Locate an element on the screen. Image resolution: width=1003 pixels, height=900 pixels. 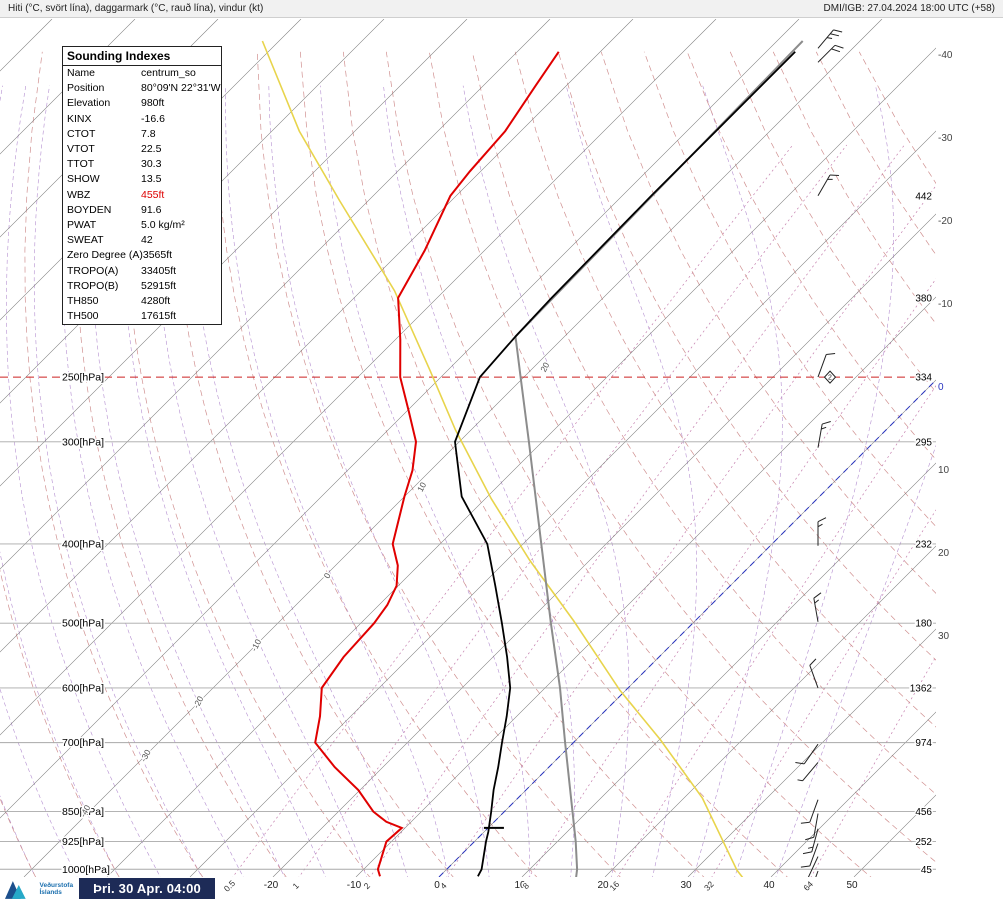
index-value: 7.8 is located at coordinates (148, 133).